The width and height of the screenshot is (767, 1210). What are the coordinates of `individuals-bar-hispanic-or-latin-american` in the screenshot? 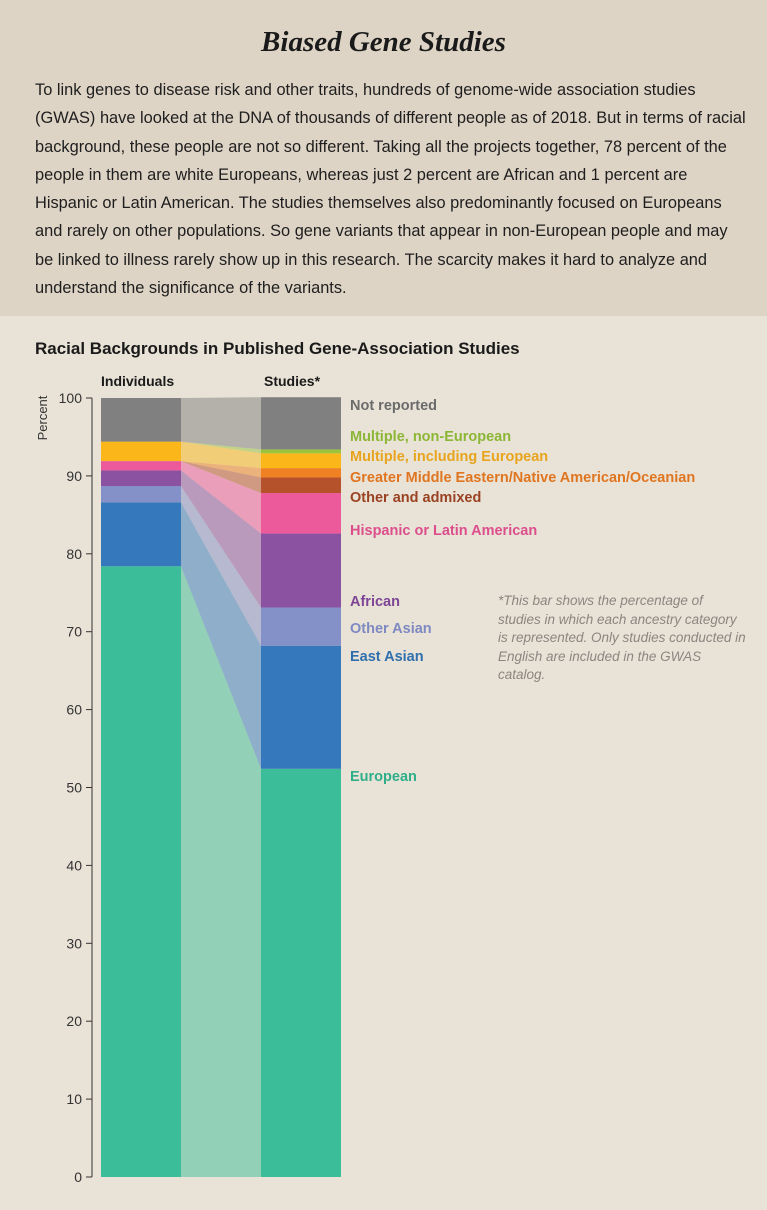 It's located at (141, 466).